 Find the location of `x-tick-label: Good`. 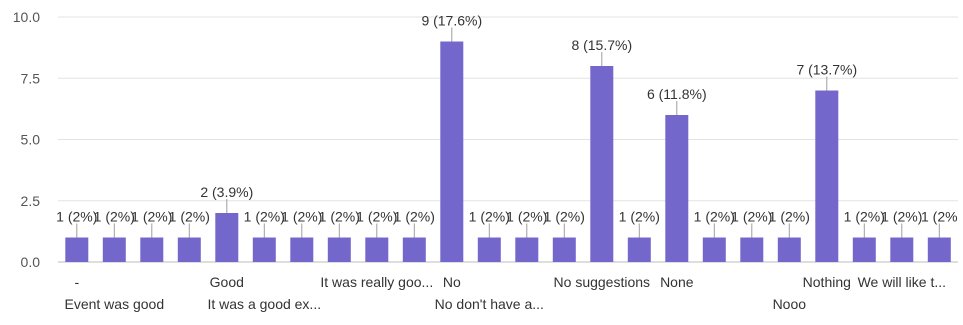

x-tick-label: Good is located at coordinates (227, 282).